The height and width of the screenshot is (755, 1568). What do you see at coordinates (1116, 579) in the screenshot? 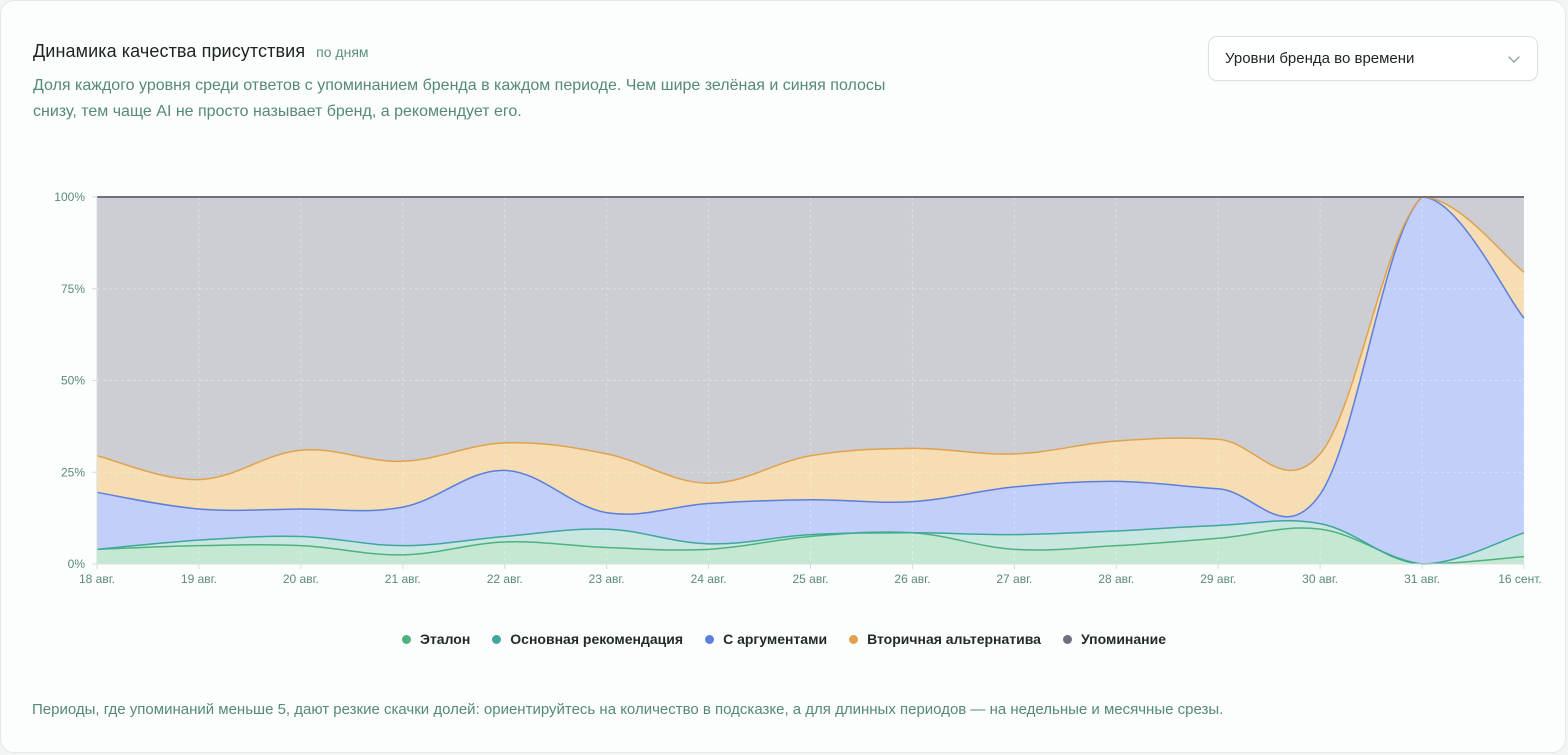
I see `x-tick-label: 28 авг.` at bounding box center [1116, 579].